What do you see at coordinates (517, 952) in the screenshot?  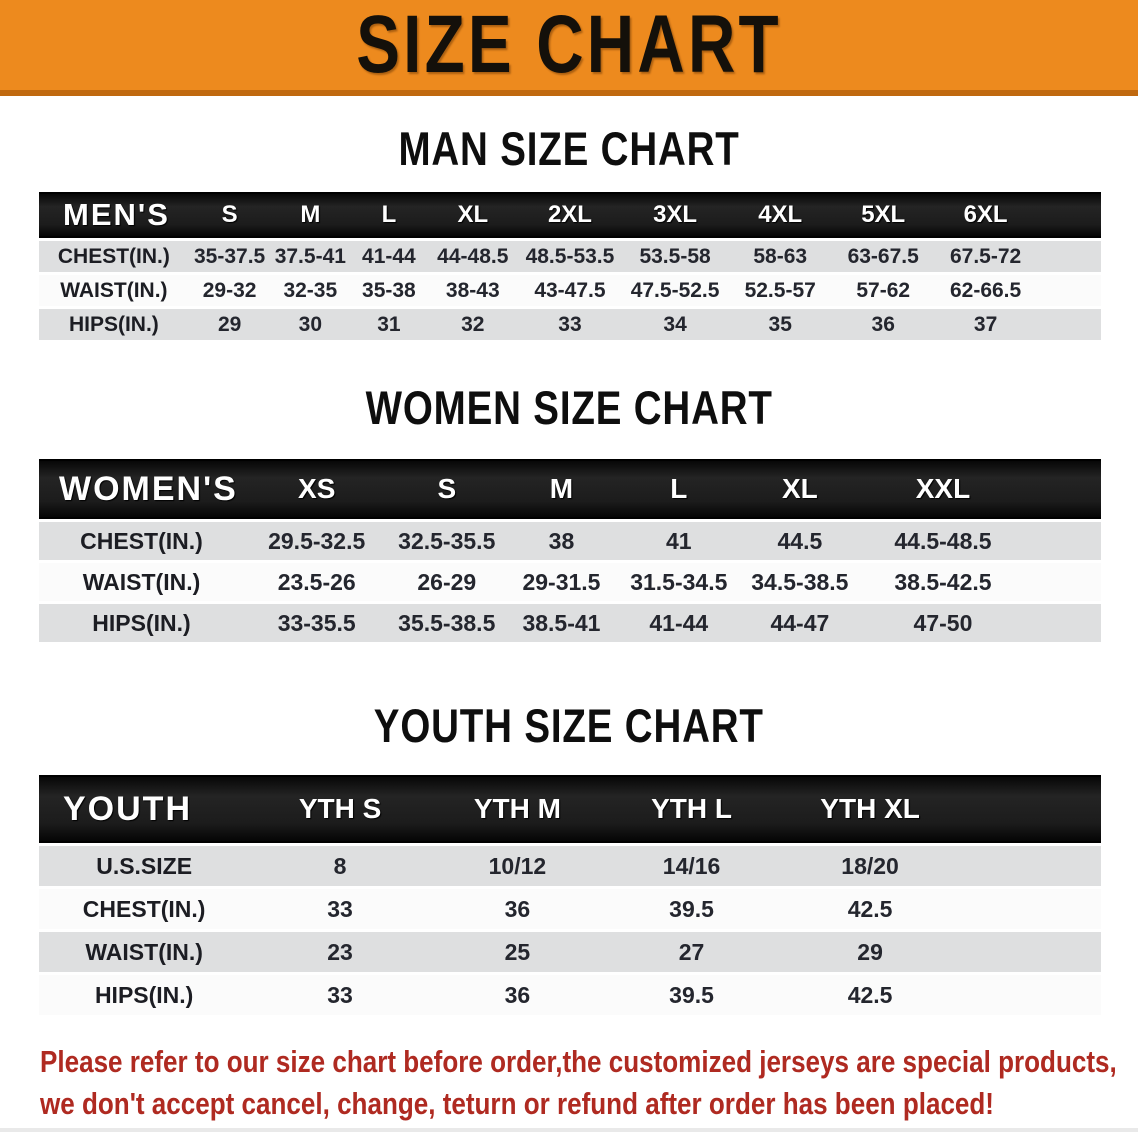 I see `size-cell: 25` at bounding box center [517, 952].